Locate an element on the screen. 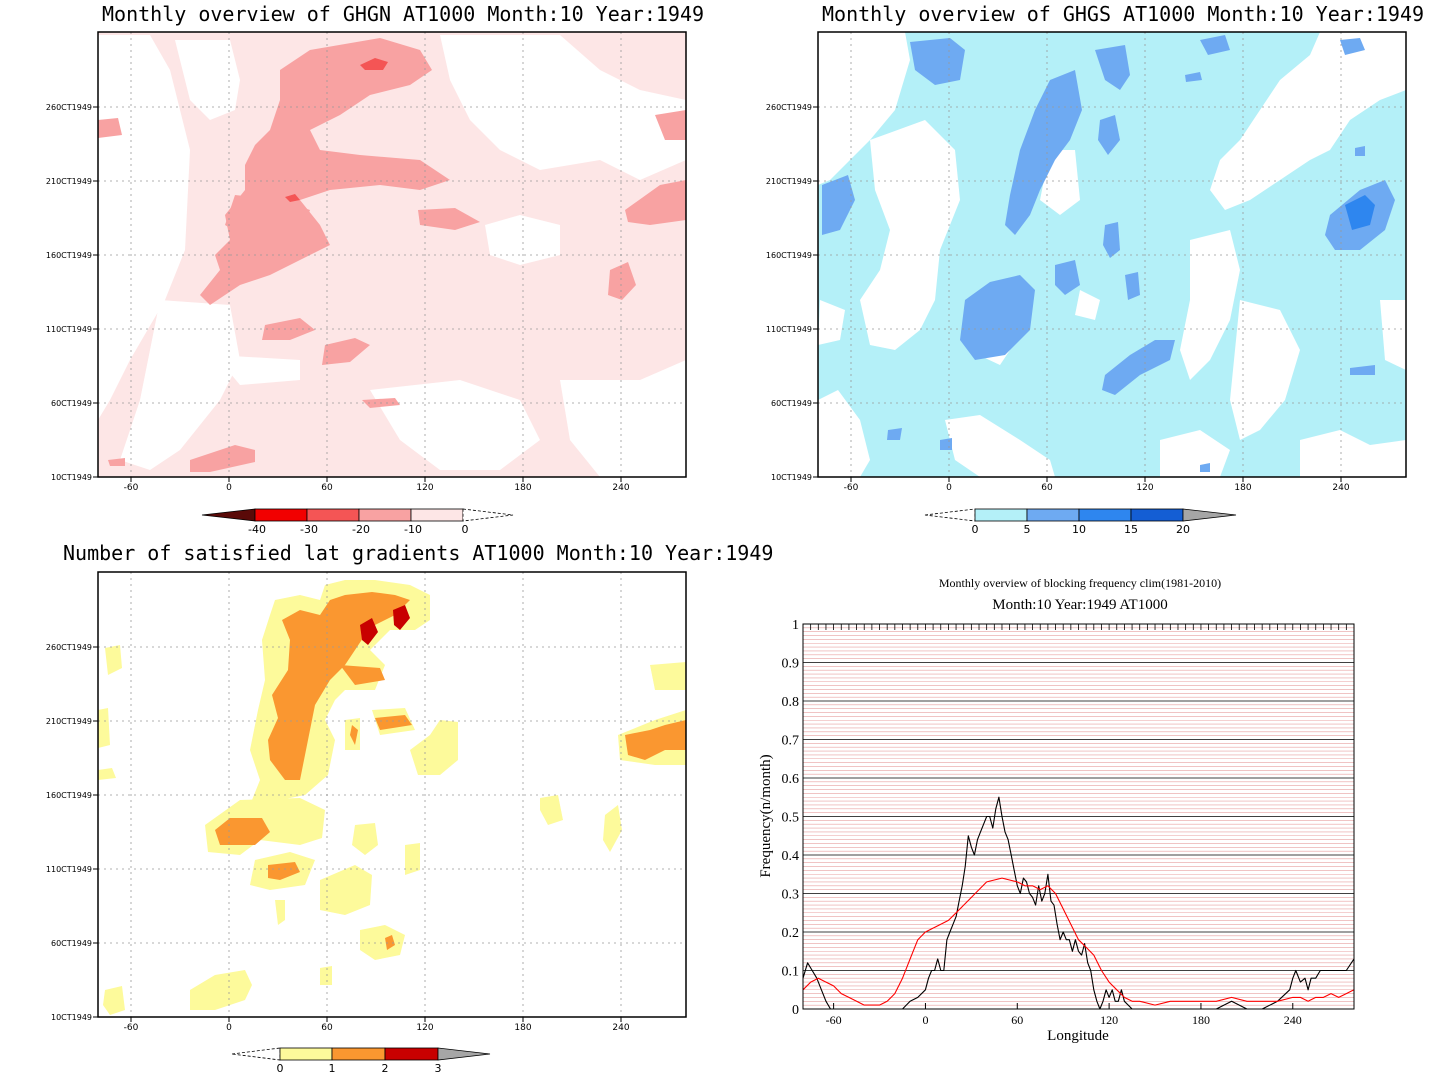 The image size is (1440, 1091). ghgs-cbar-label: 15 is located at coordinates (1131, 529).